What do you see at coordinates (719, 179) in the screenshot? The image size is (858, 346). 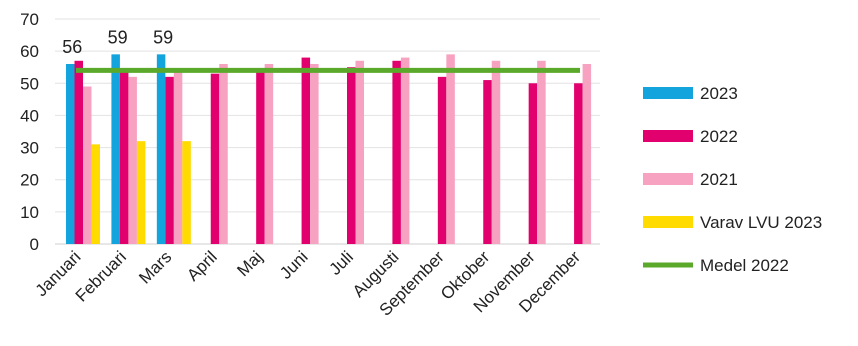 I see `legend-label: 2021` at bounding box center [719, 179].